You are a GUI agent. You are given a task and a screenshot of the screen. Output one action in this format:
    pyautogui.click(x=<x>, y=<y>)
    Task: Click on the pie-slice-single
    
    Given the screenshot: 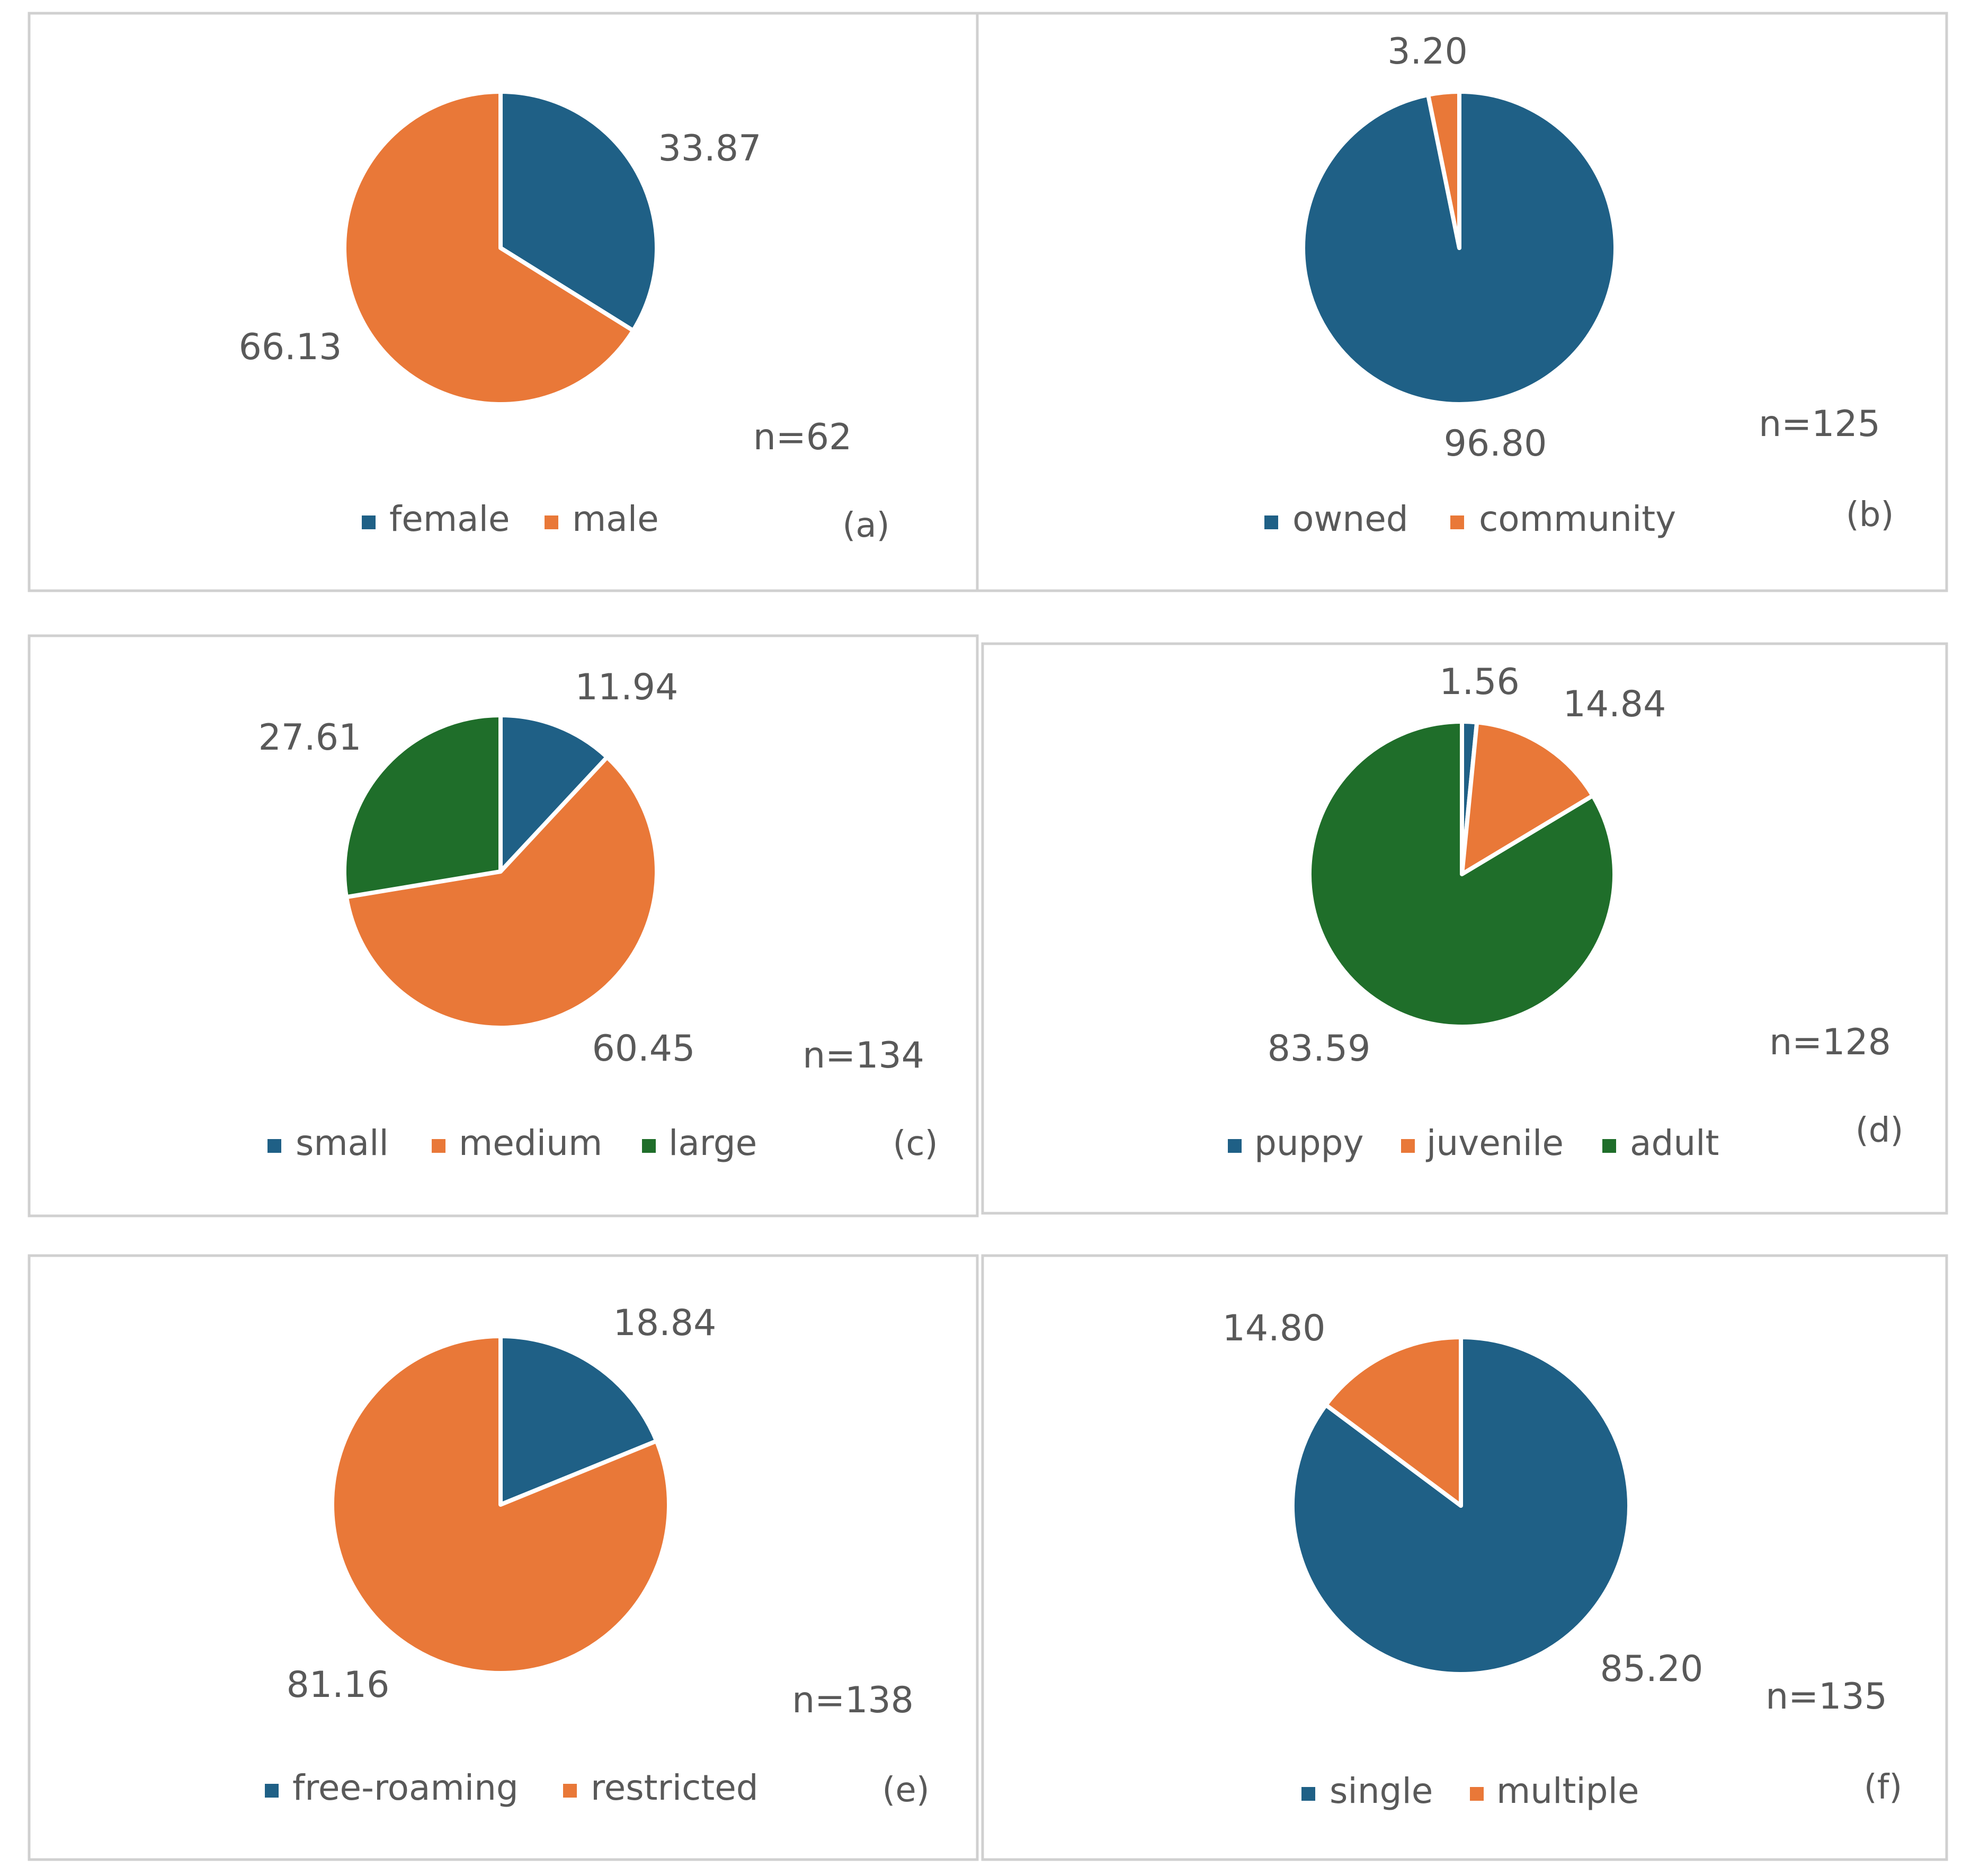 What is the action you would take?
    pyautogui.click(x=1460, y=1505)
    